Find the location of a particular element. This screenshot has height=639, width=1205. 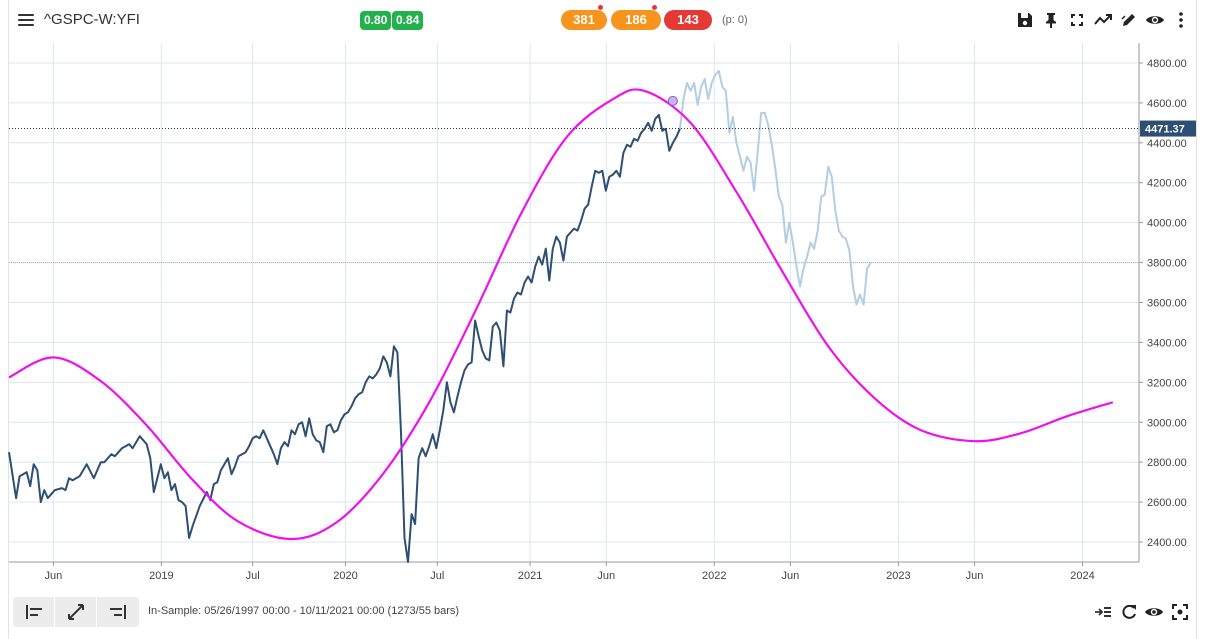

pill-value: 143 is located at coordinates (688, 19).